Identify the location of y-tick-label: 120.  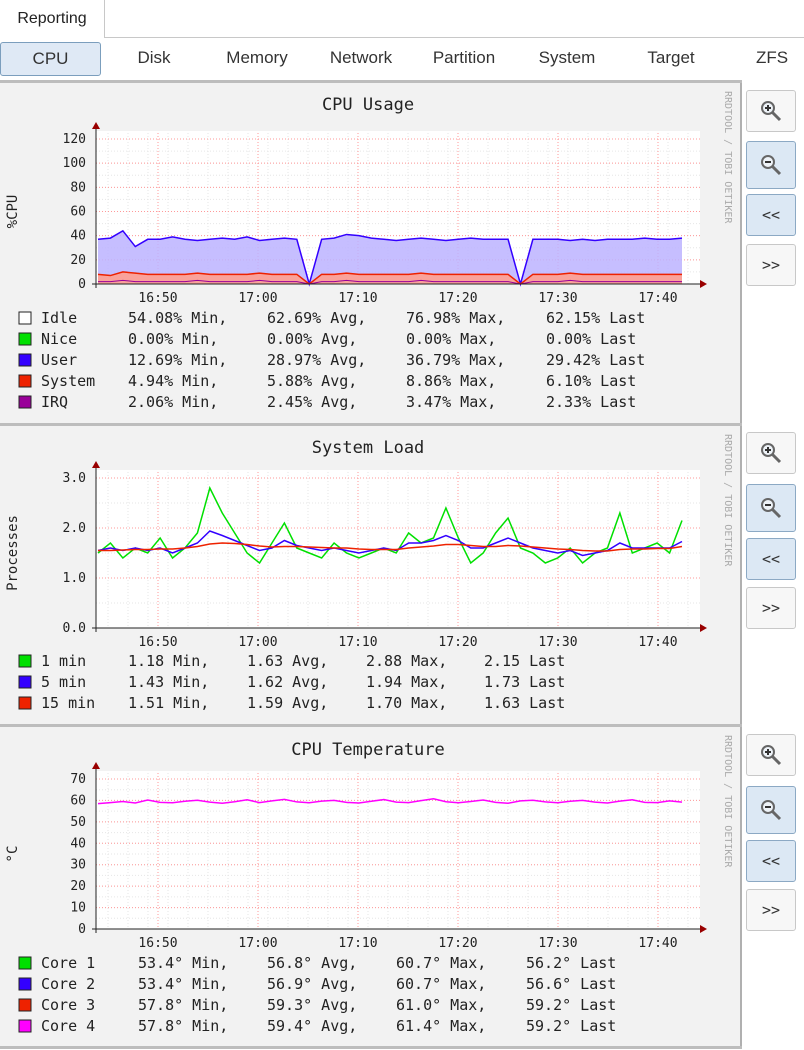
(74, 139).